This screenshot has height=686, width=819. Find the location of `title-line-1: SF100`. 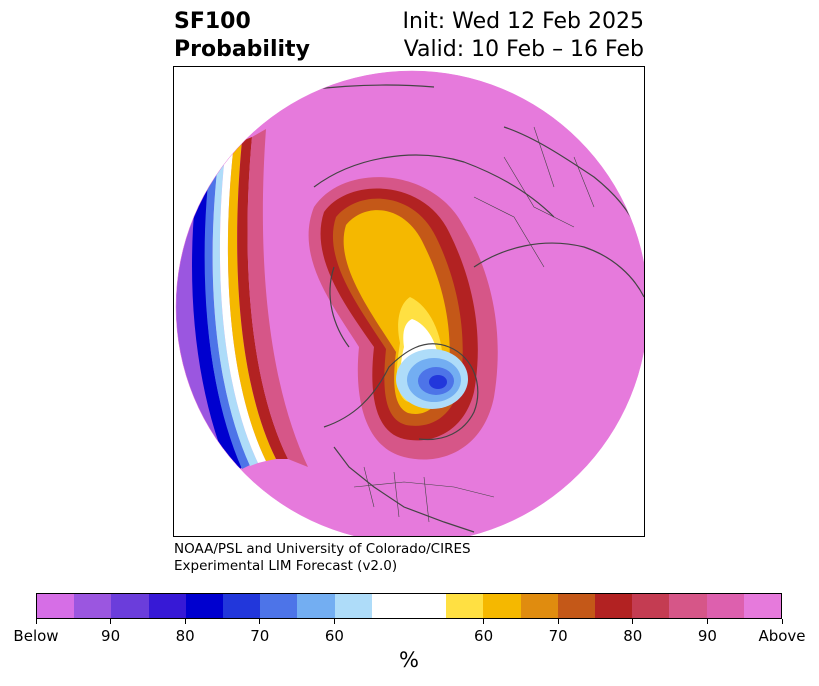

title-line-1: SF100 is located at coordinates (212, 21).